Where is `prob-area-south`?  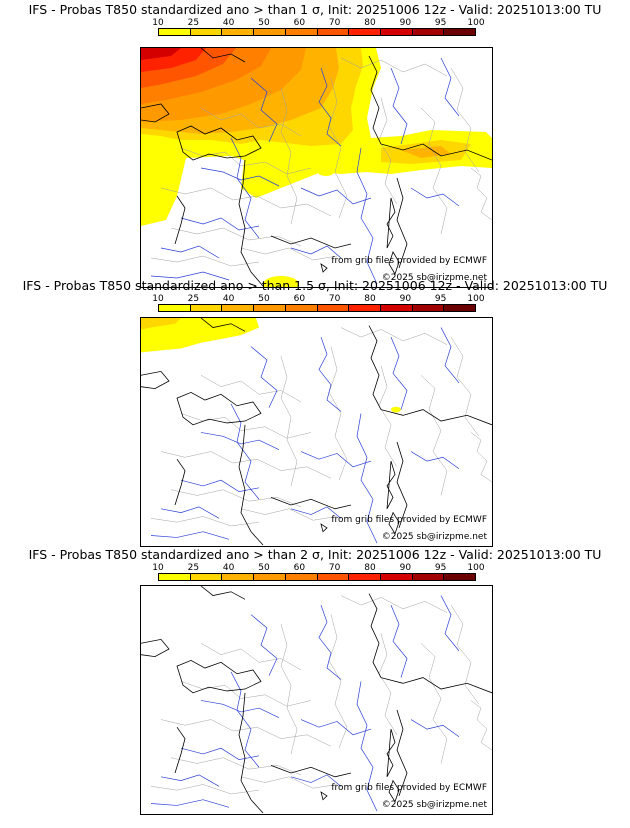 prob-area-south is located at coordinates (281, 281).